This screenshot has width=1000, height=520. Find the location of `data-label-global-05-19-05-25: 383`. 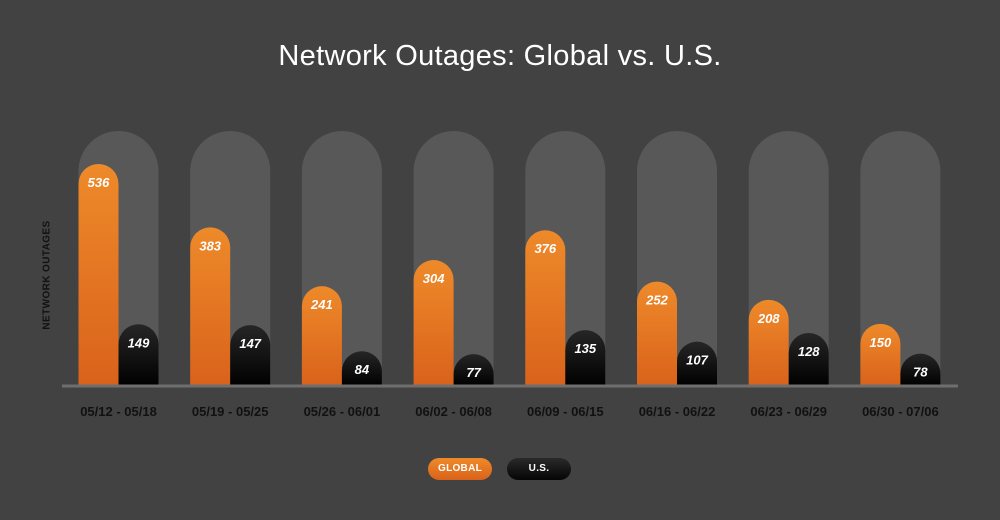

data-label-global-05-19-05-25: 383 is located at coordinates (210, 245).